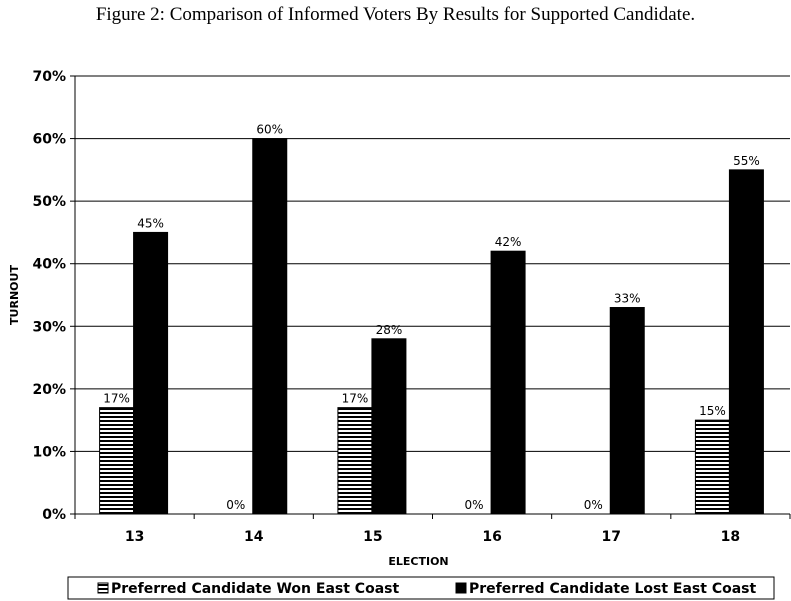 The image size is (791, 601). Describe the element at coordinates (269, 130) in the screenshot. I see `data-label: 60%` at that location.